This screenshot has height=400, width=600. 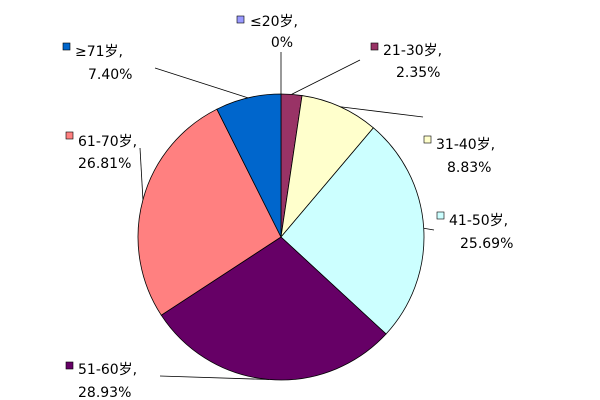 What do you see at coordinates (282, 43) in the screenshot?
I see `slice-percent-0: 0%` at bounding box center [282, 43].